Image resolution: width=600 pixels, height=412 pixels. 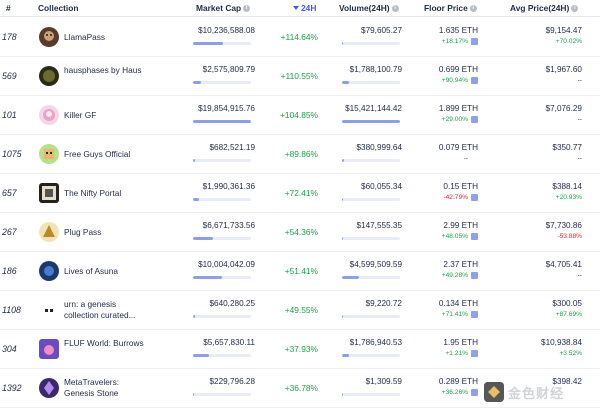 What do you see at coordinates (9, 37) in the screenshot?
I see `row-rank: 178` at bounding box center [9, 37].